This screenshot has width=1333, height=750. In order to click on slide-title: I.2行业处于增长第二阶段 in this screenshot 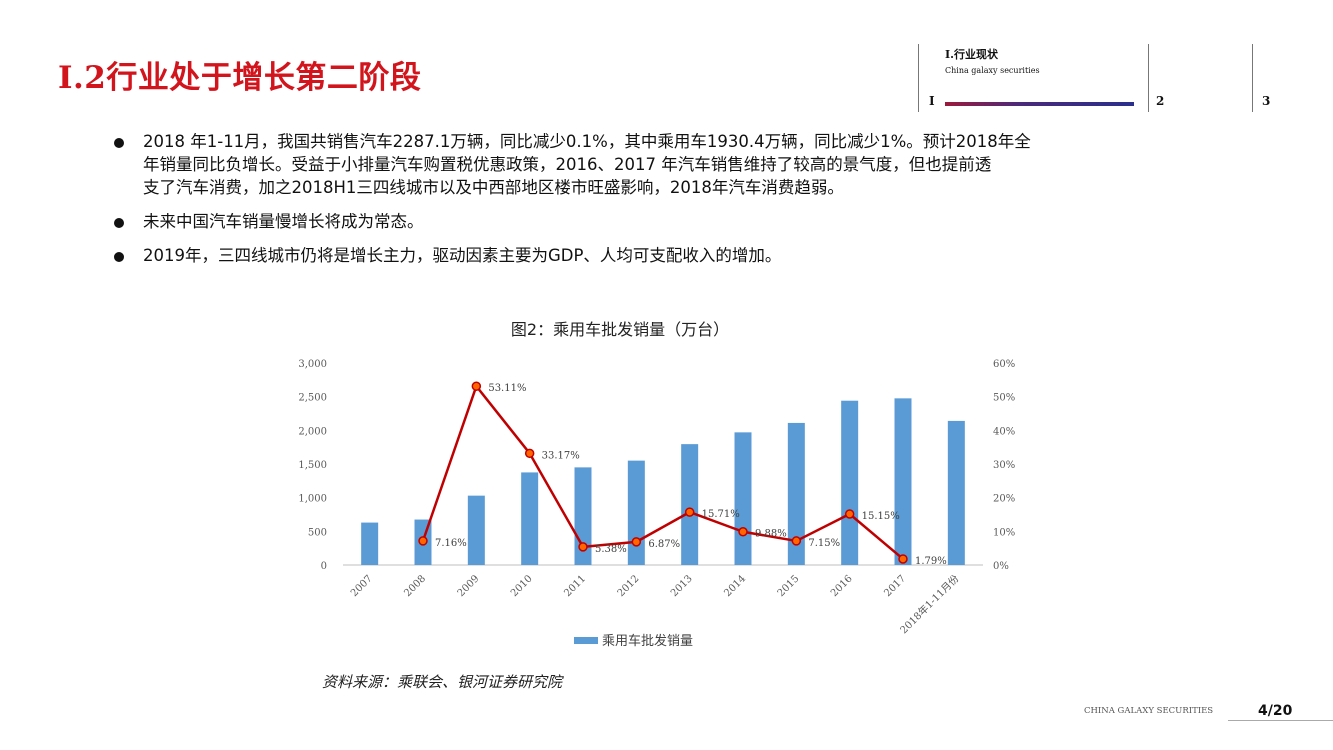, I will do `click(240, 78)`.